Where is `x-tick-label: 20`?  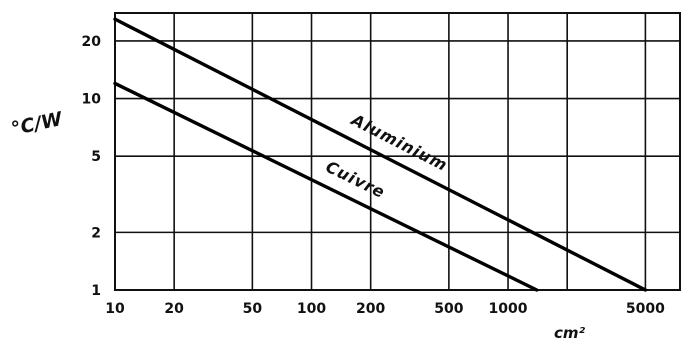
x-tick-label: 20 is located at coordinates (174, 309).